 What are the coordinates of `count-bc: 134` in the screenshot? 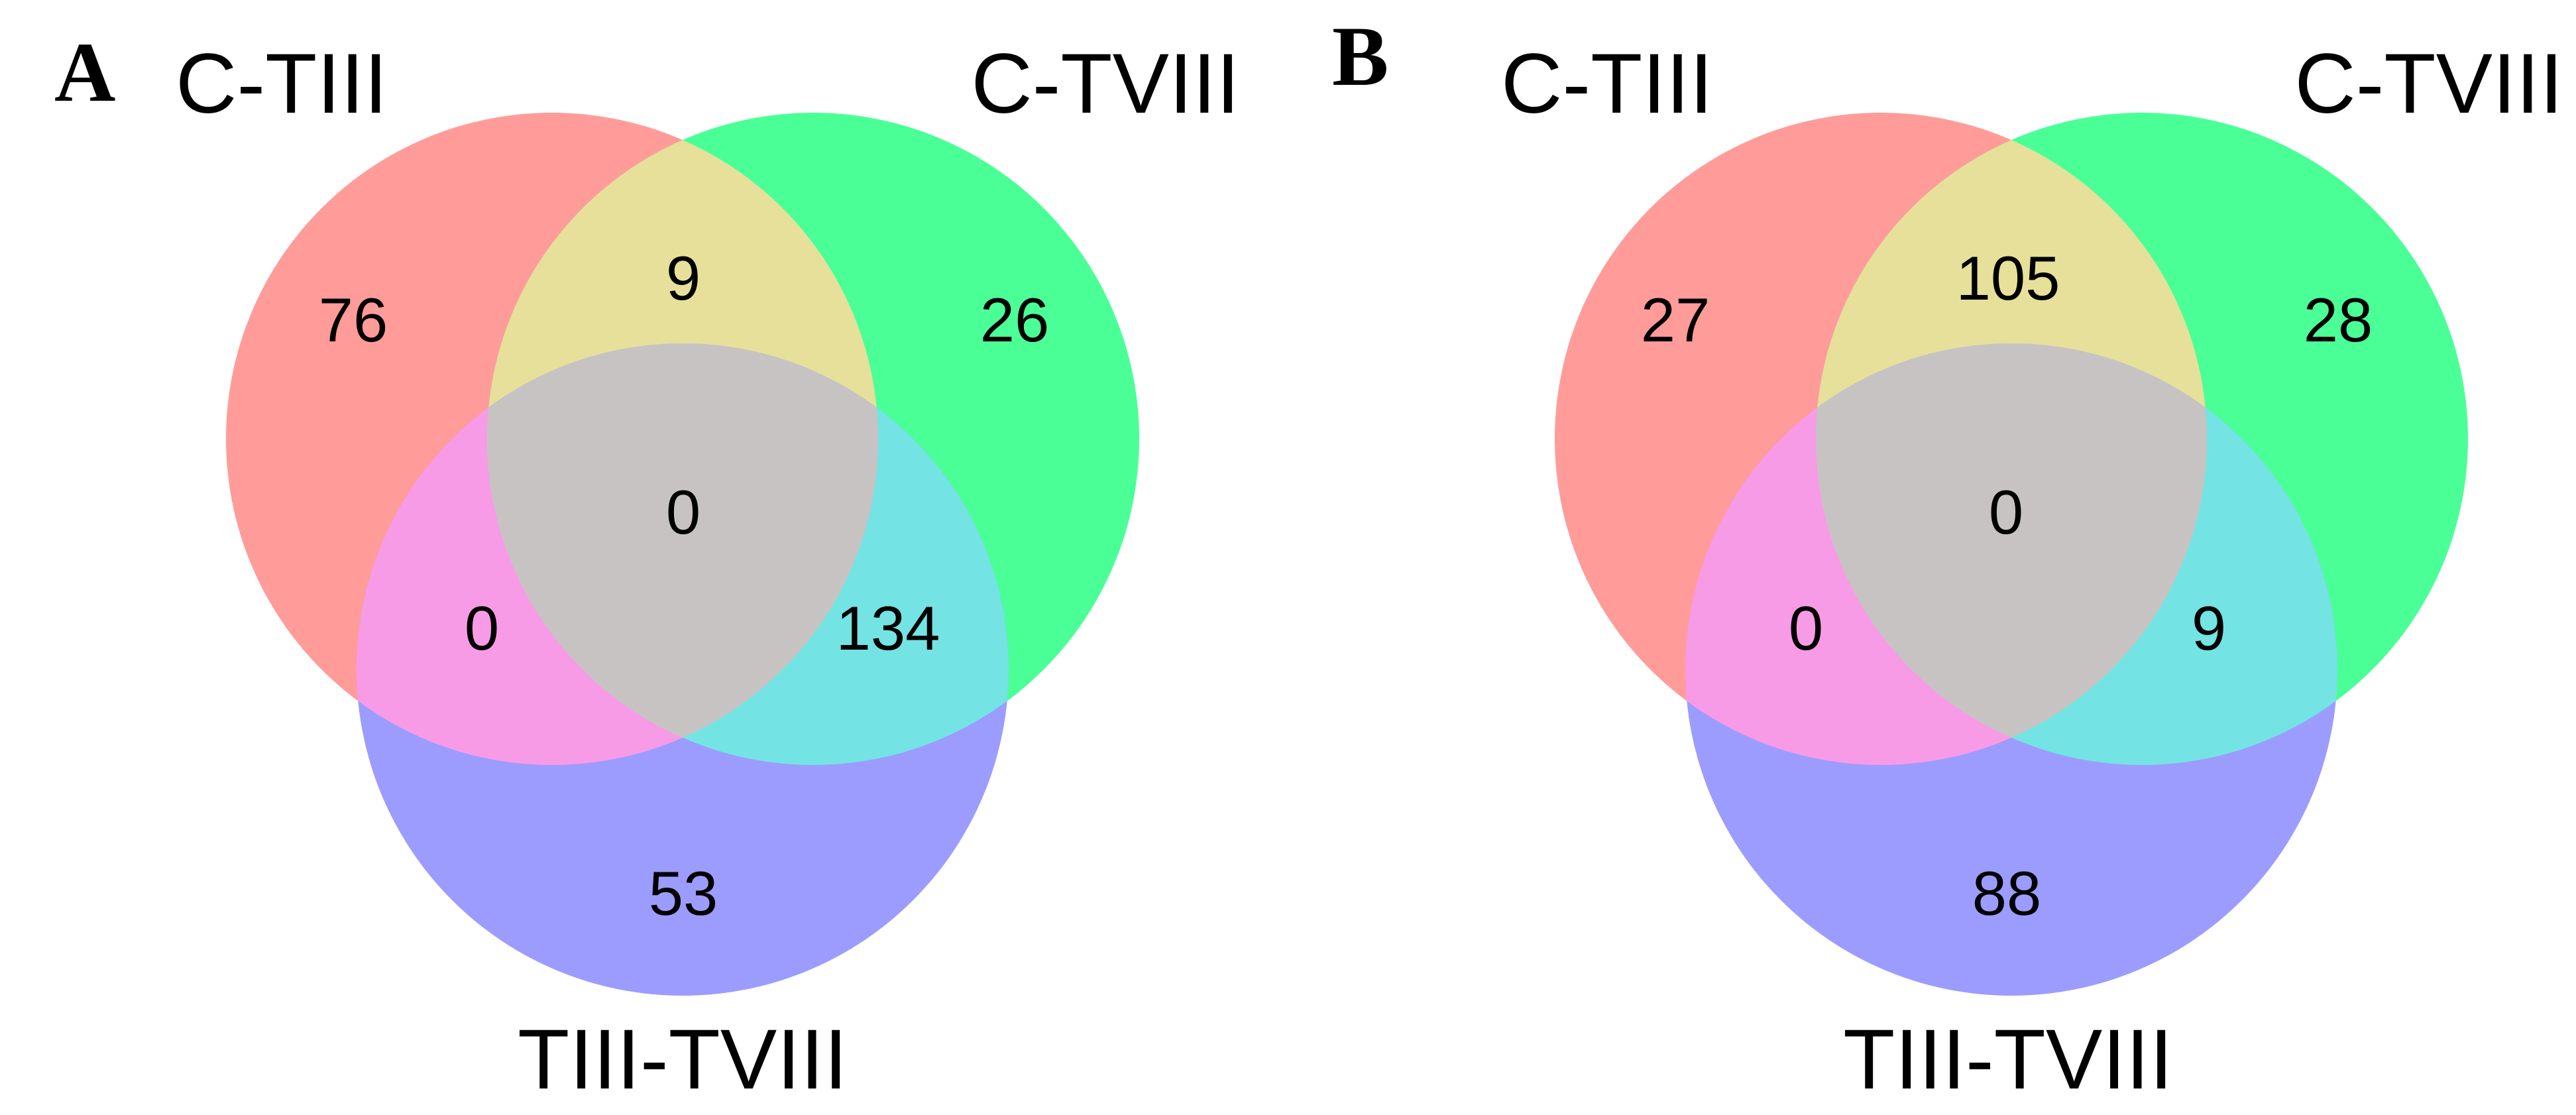 It's located at (888, 628).